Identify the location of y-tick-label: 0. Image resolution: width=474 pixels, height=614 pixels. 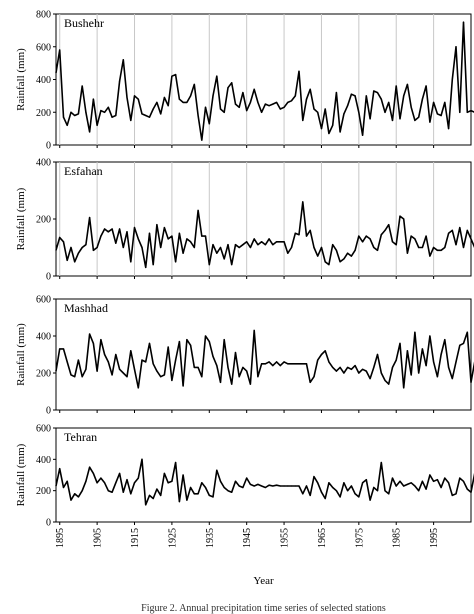
(48, 146).